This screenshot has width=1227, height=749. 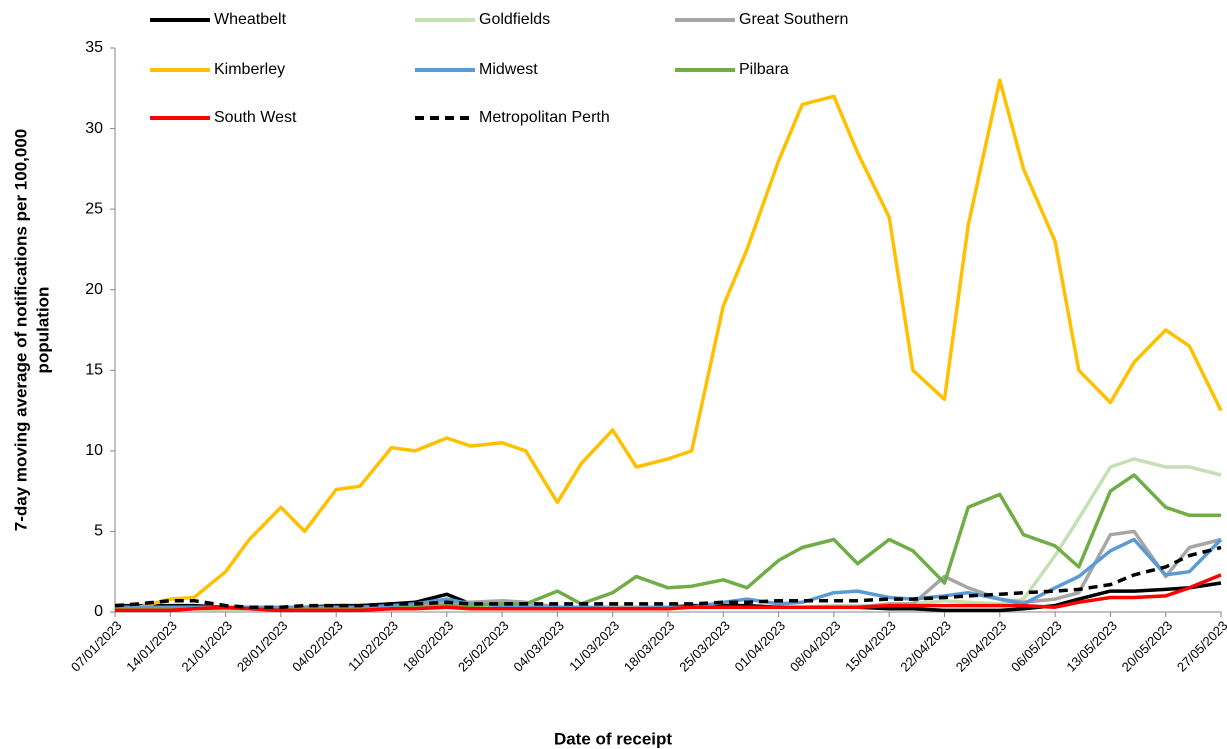 What do you see at coordinates (94, 128) in the screenshot?
I see `y-tick-label: 30` at bounding box center [94, 128].